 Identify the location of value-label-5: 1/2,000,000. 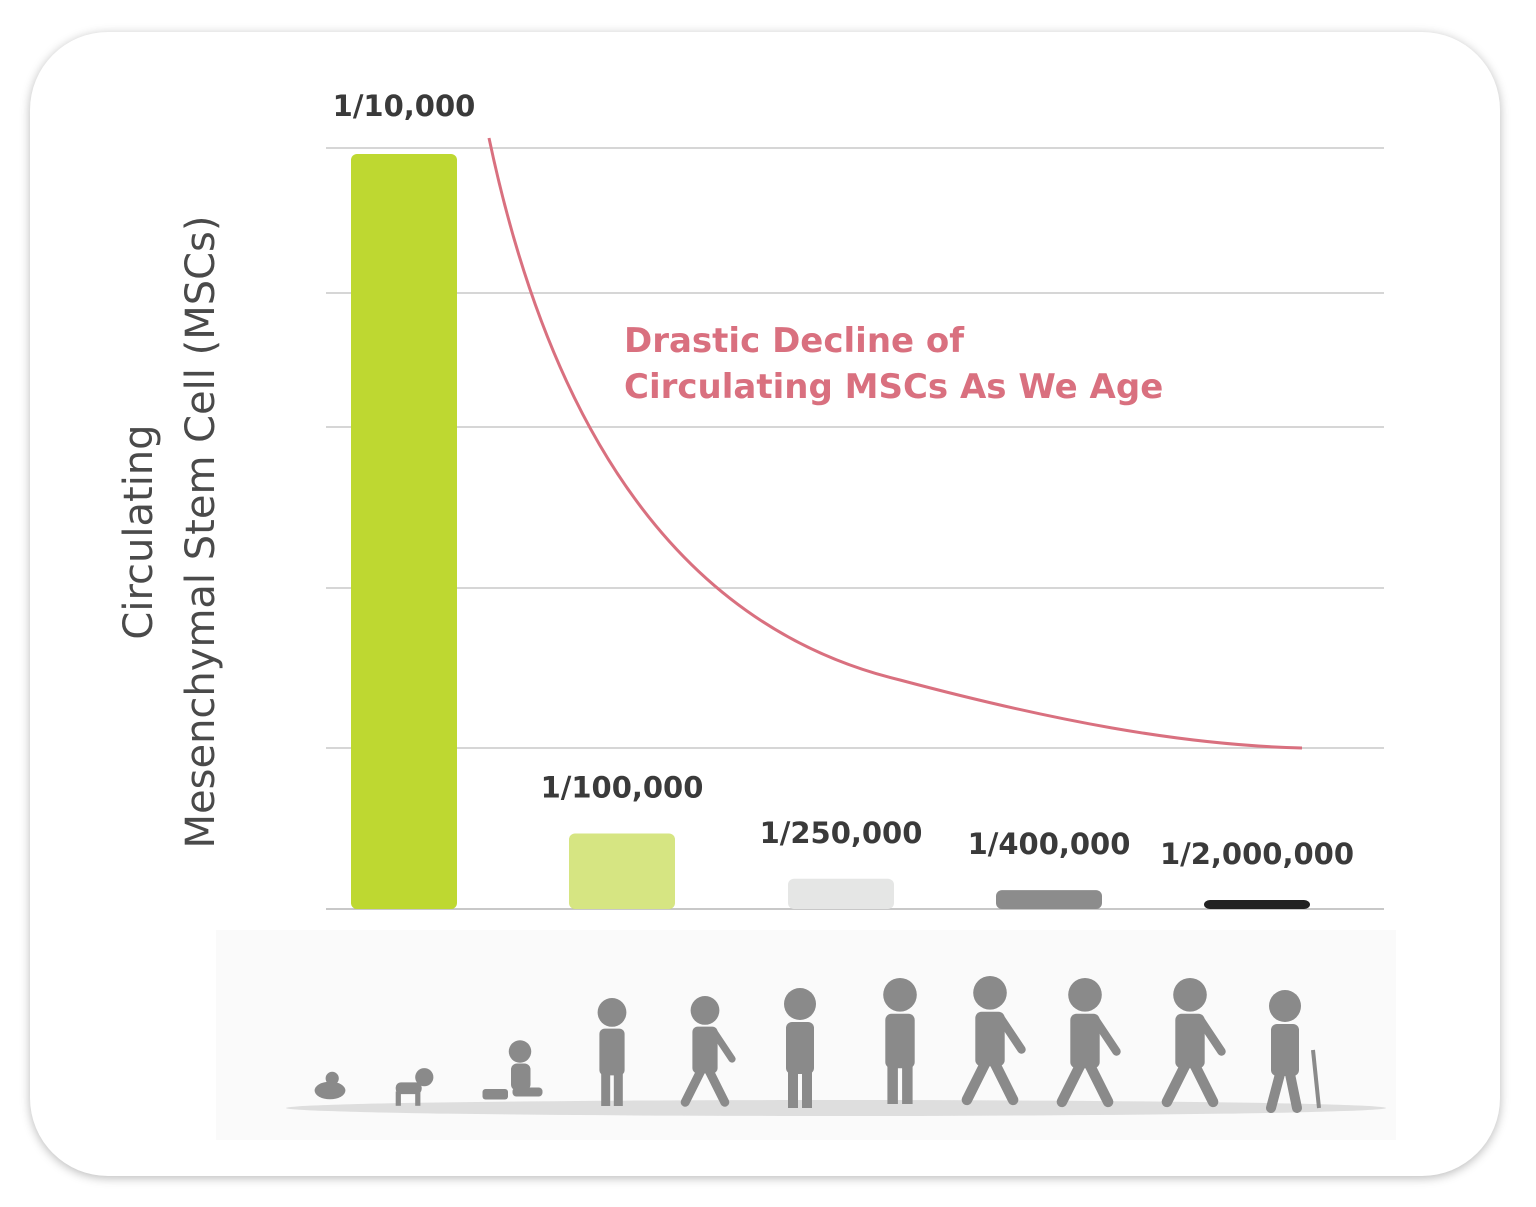
(1257, 854).